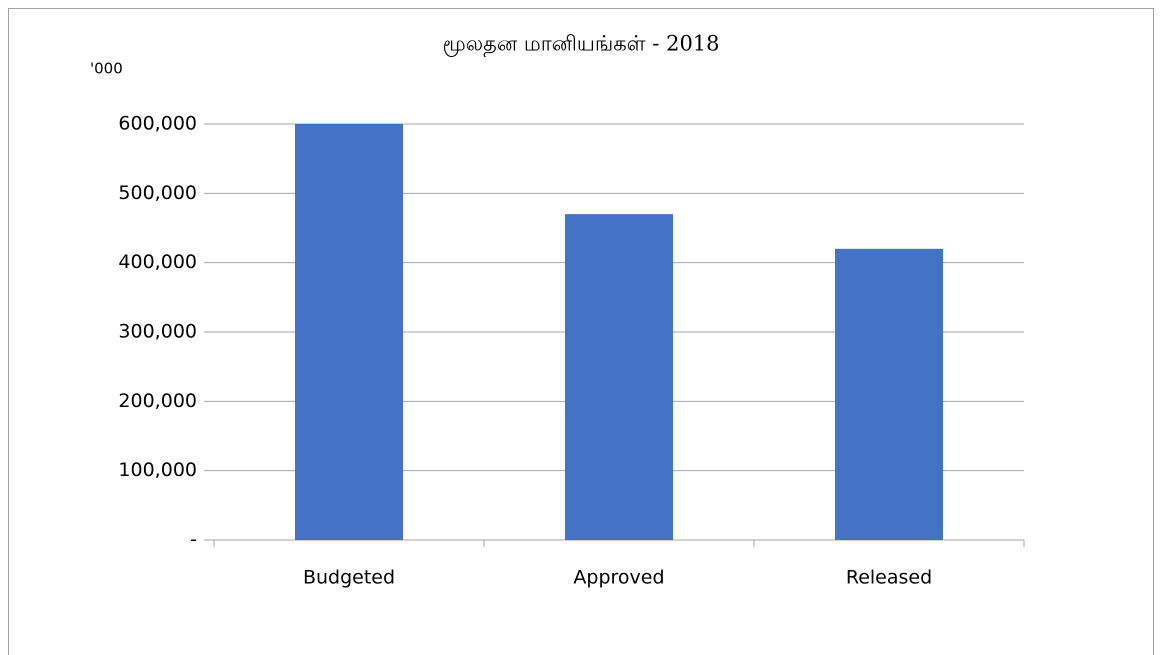 Image resolution: width=1162 pixels, height=655 pixels. I want to click on x-tick-label: Budgeted, so click(349, 578).